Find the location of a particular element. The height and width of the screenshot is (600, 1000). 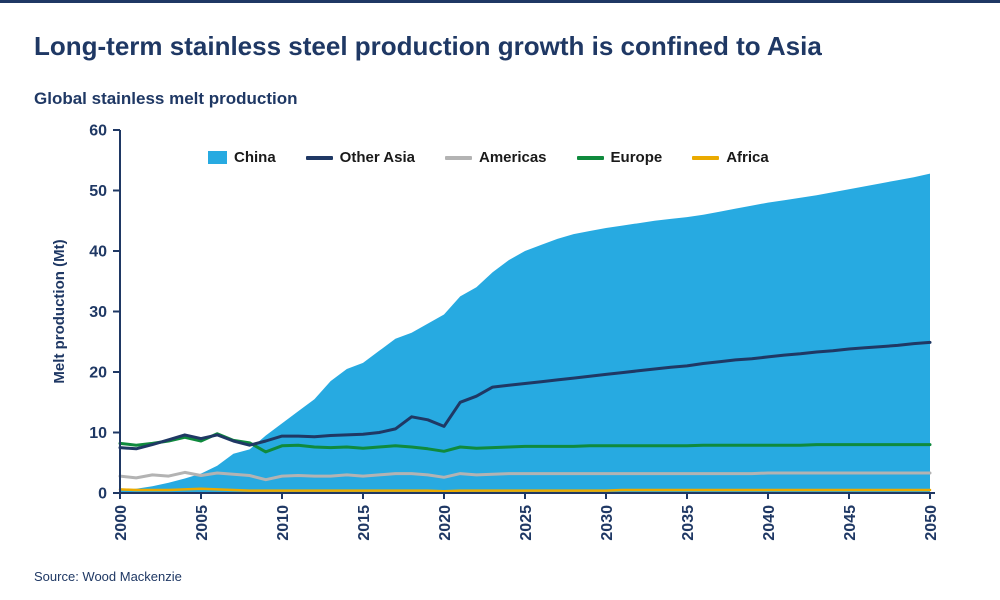

legend-item-americas: Americas is located at coordinates (495, 157).